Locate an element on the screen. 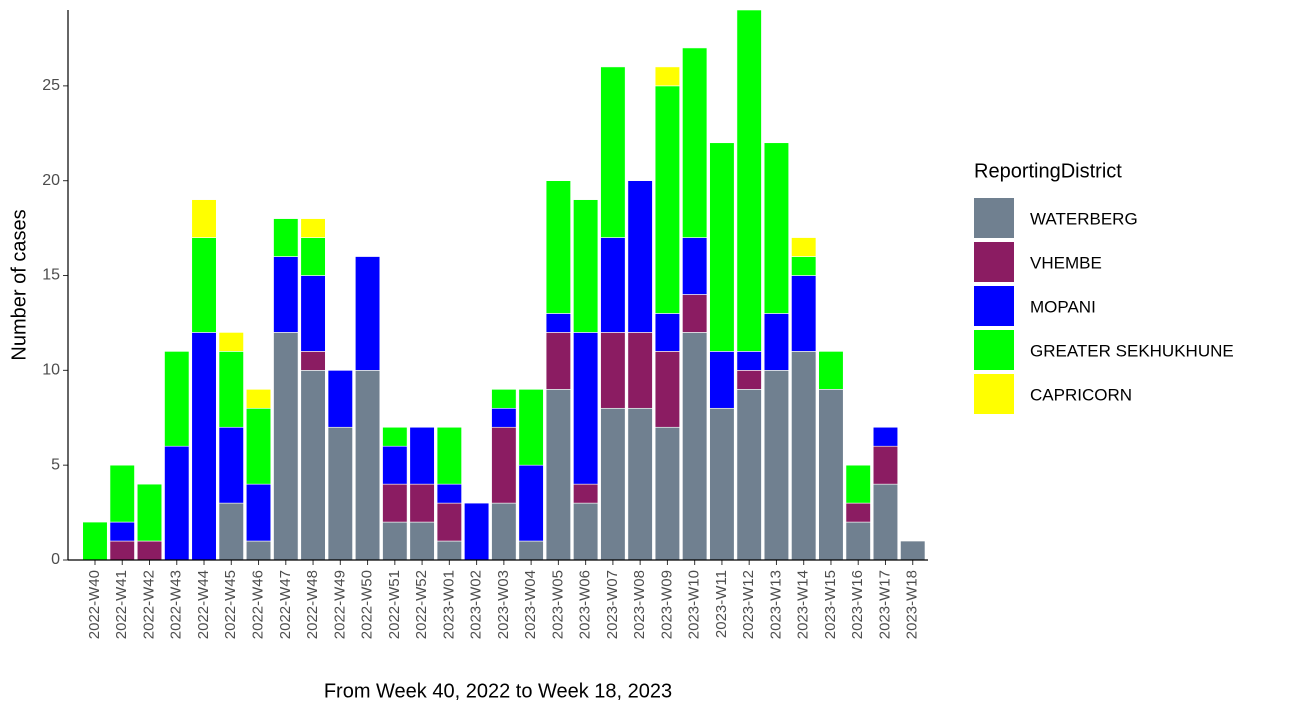  y-tick-label: 20 is located at coordinates (51, 180).